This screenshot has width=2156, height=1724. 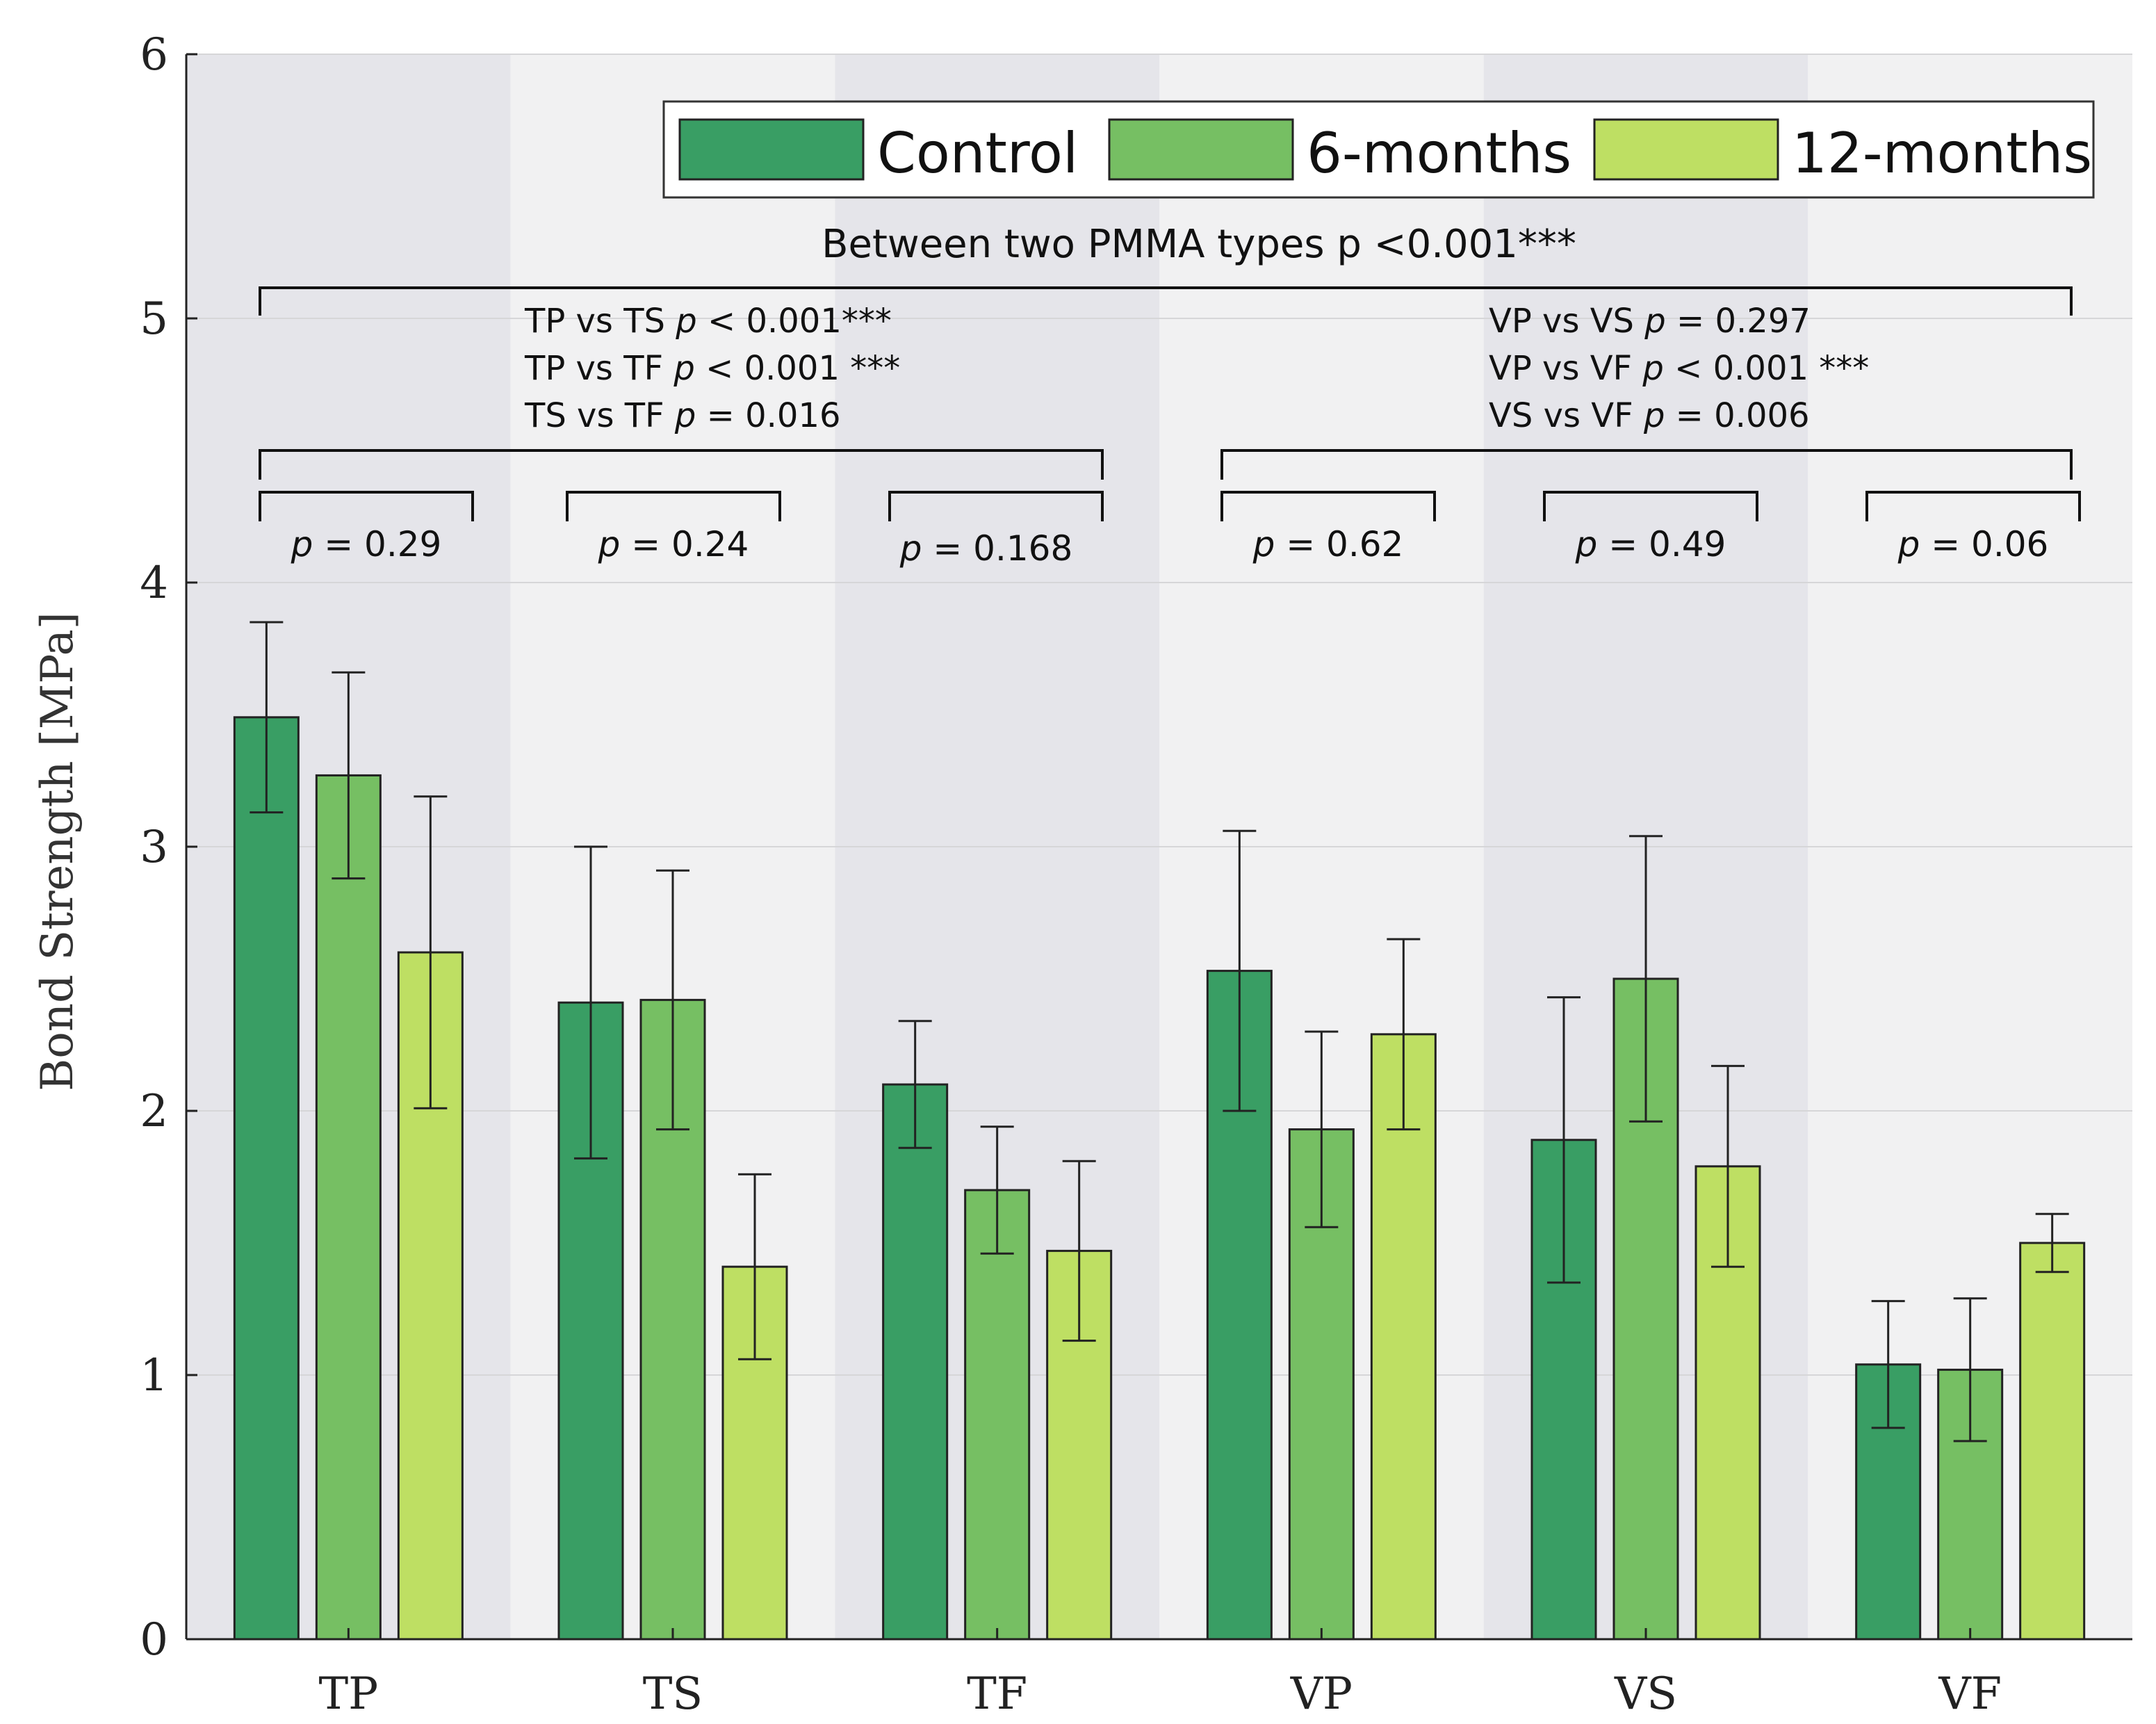 What do you see at coordinates (1166, 301) in the screenshot?
I see `bracket-overall` at bounding box center [1166, 301].